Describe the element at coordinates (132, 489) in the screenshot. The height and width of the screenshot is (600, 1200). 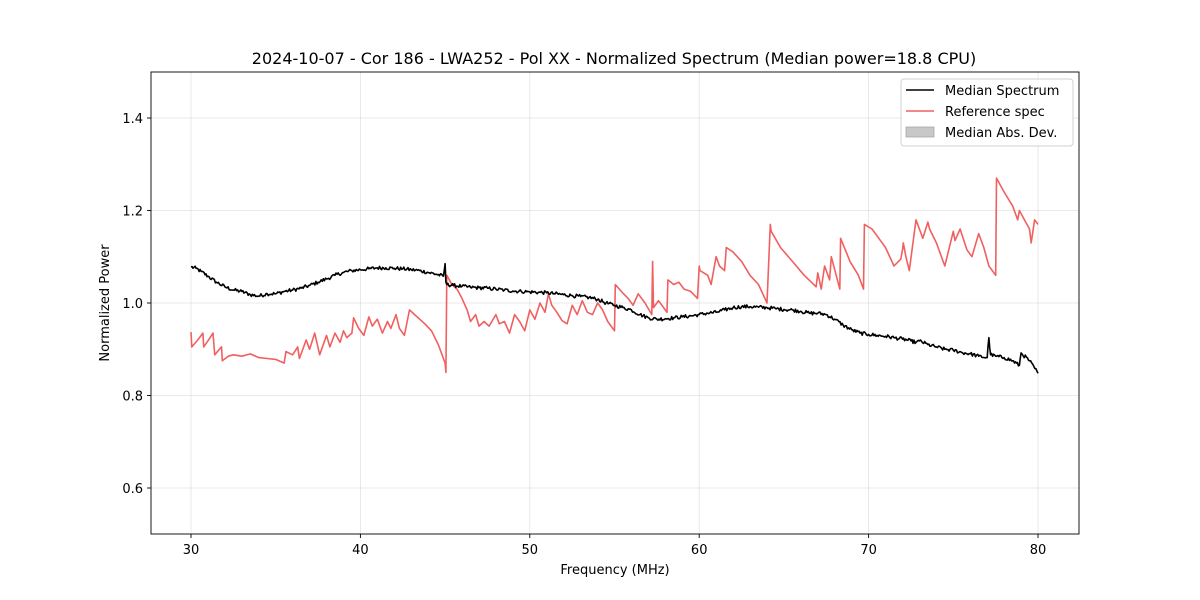
I see `y-tick-label: 0.6` at that location.